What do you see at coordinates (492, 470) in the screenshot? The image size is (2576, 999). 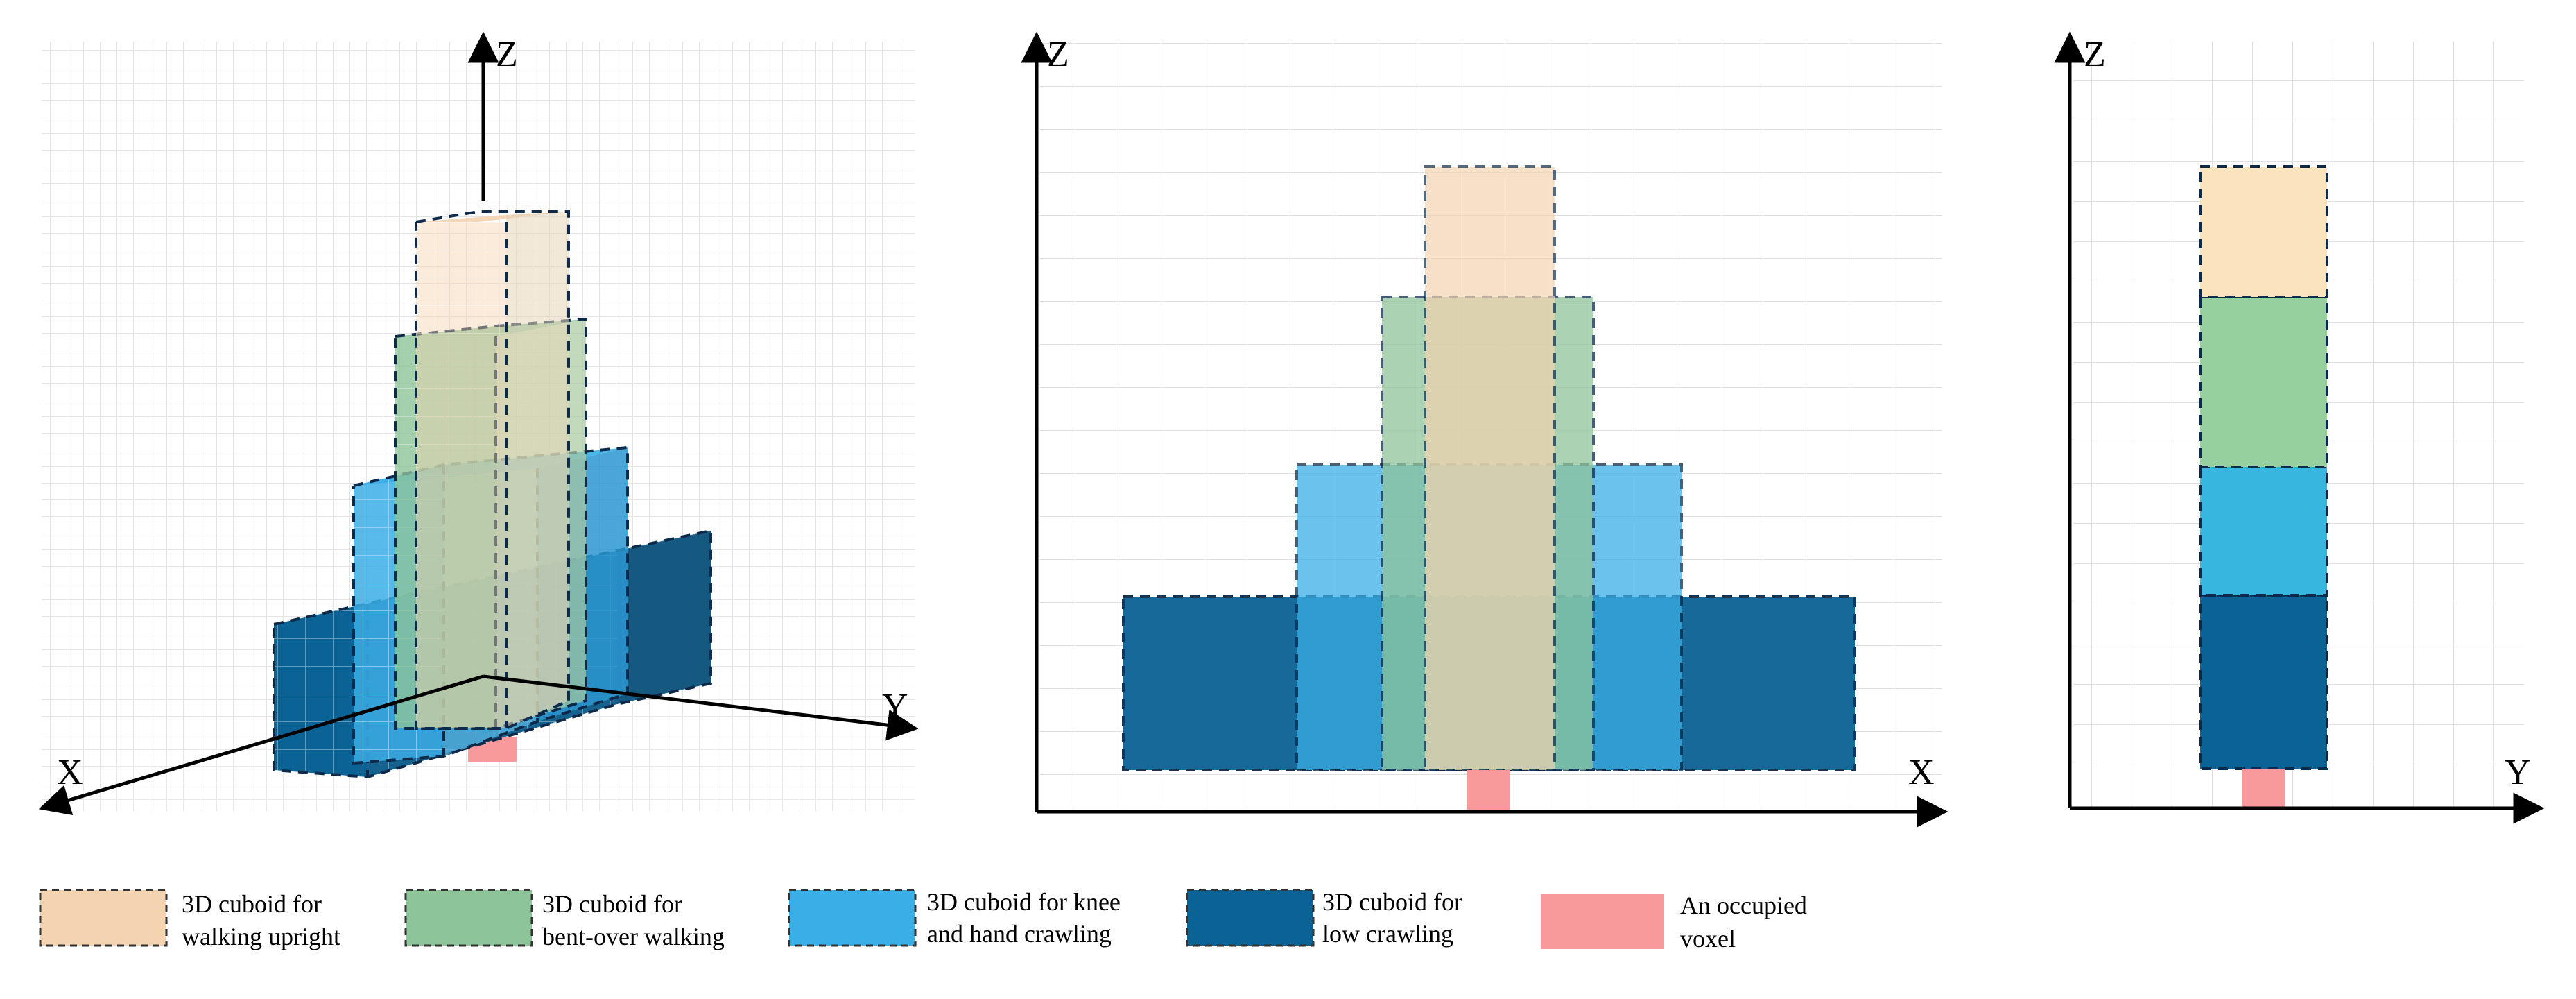 I see `iso-cuboid-walking-upright` at bounding box center [492, 470].